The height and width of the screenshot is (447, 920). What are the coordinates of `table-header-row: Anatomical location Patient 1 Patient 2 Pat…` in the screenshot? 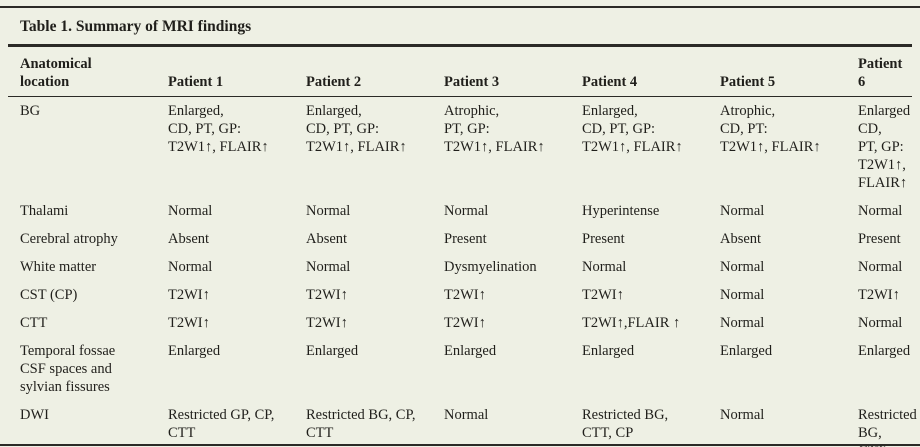 It's located at (460, 71).